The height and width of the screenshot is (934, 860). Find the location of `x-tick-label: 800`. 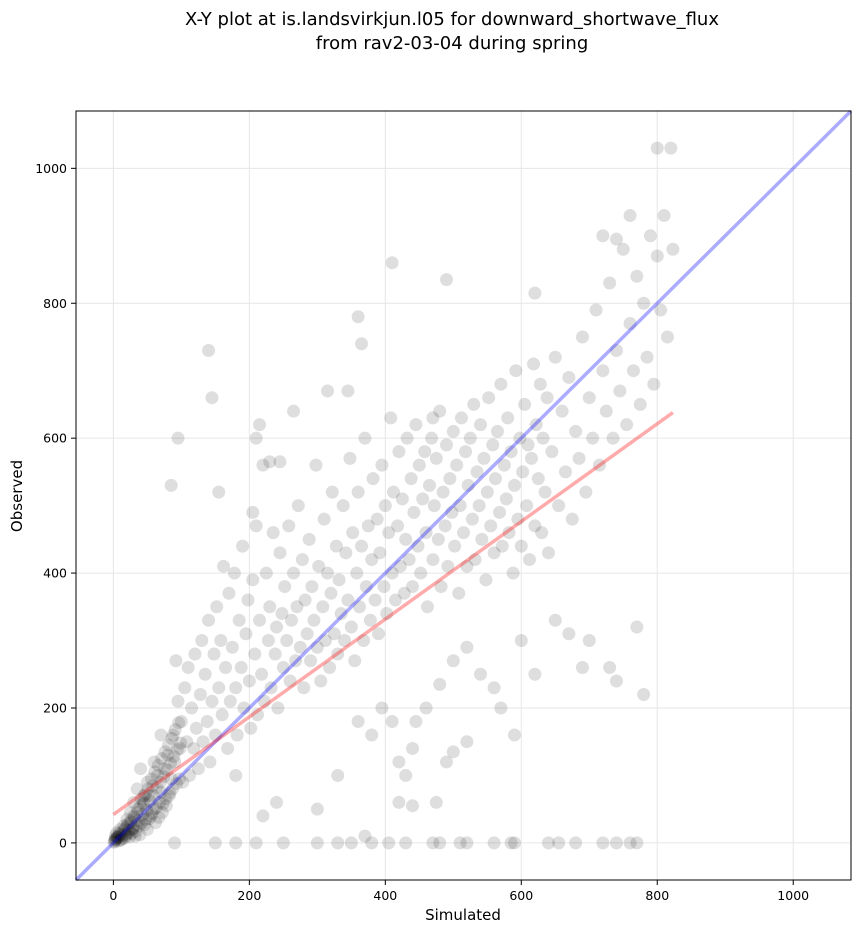

x-tick-label: 800 is located at coordinates (657, 895).